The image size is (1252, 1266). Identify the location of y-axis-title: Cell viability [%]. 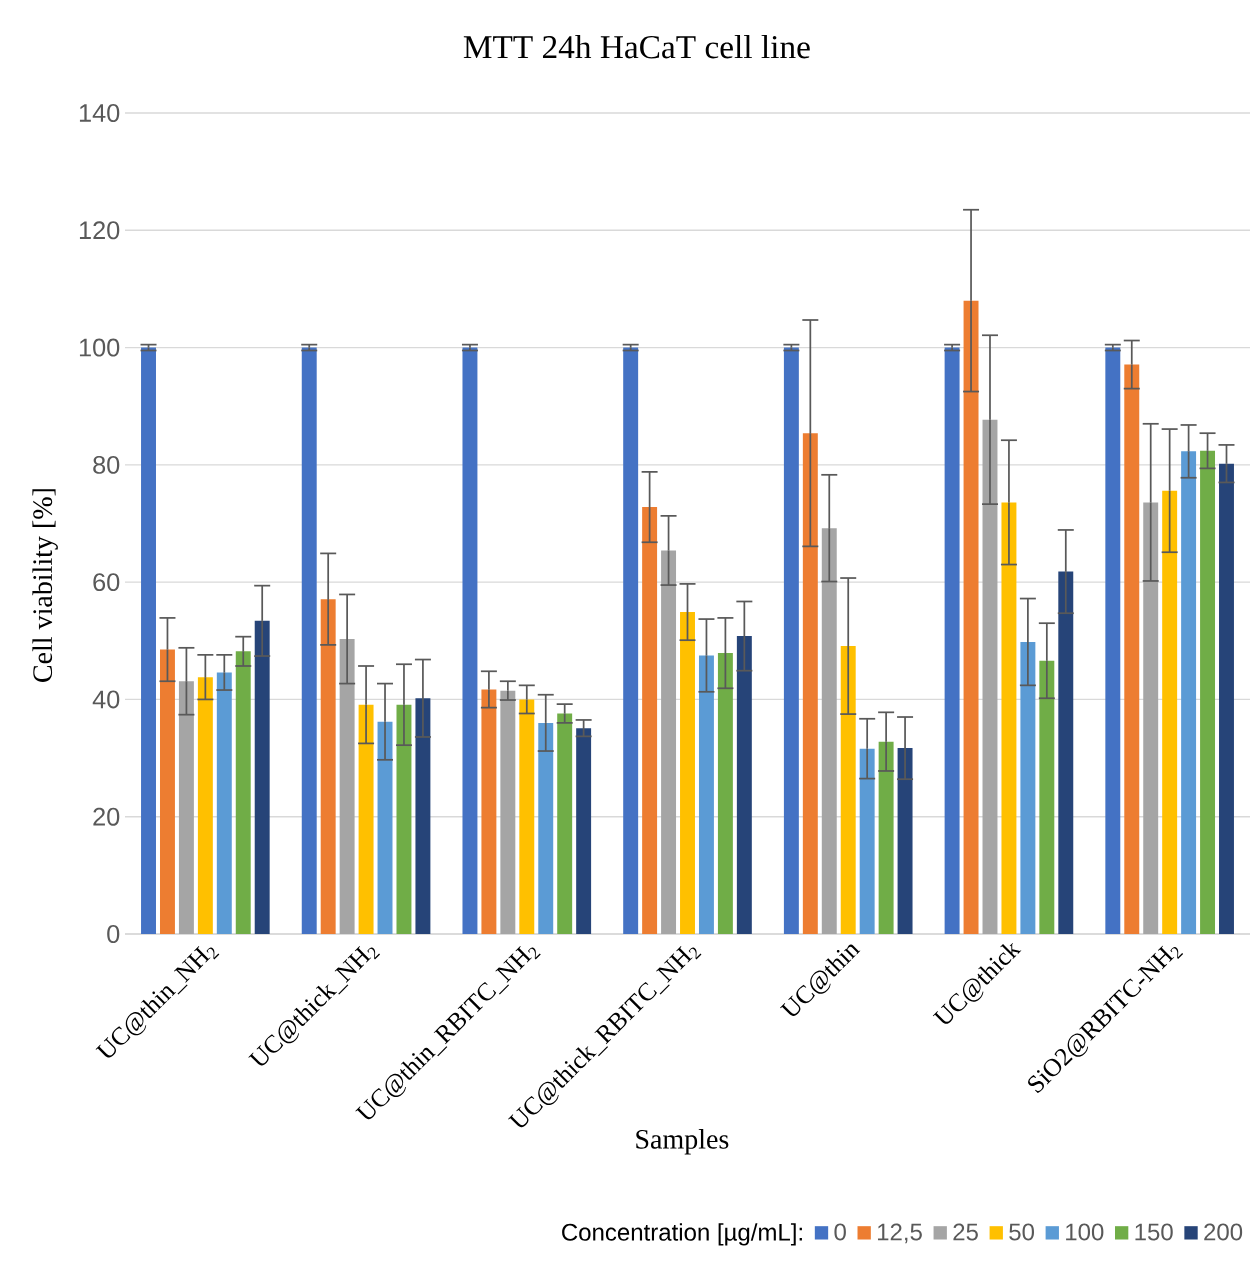
(45, 585).